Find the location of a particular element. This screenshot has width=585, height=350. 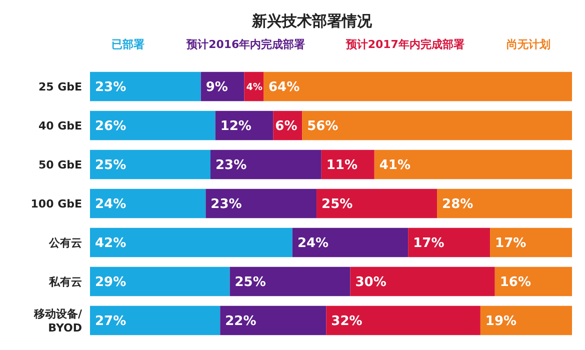

data-label: 9% is located at coordinates (217, 88).